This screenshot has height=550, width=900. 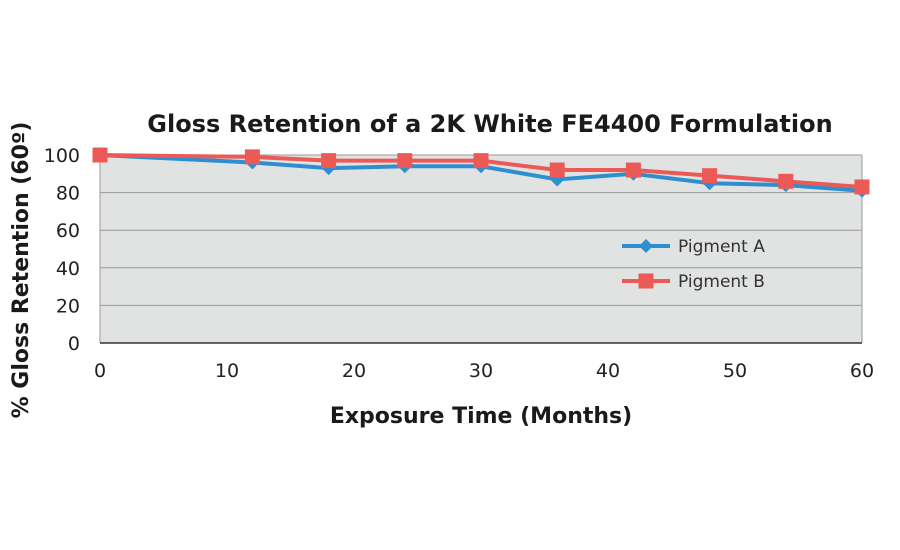 What do you see at coordinates (735, 371) in the screenshot?
I see `x-tick-label: 50` at bounding box center [735, 371].